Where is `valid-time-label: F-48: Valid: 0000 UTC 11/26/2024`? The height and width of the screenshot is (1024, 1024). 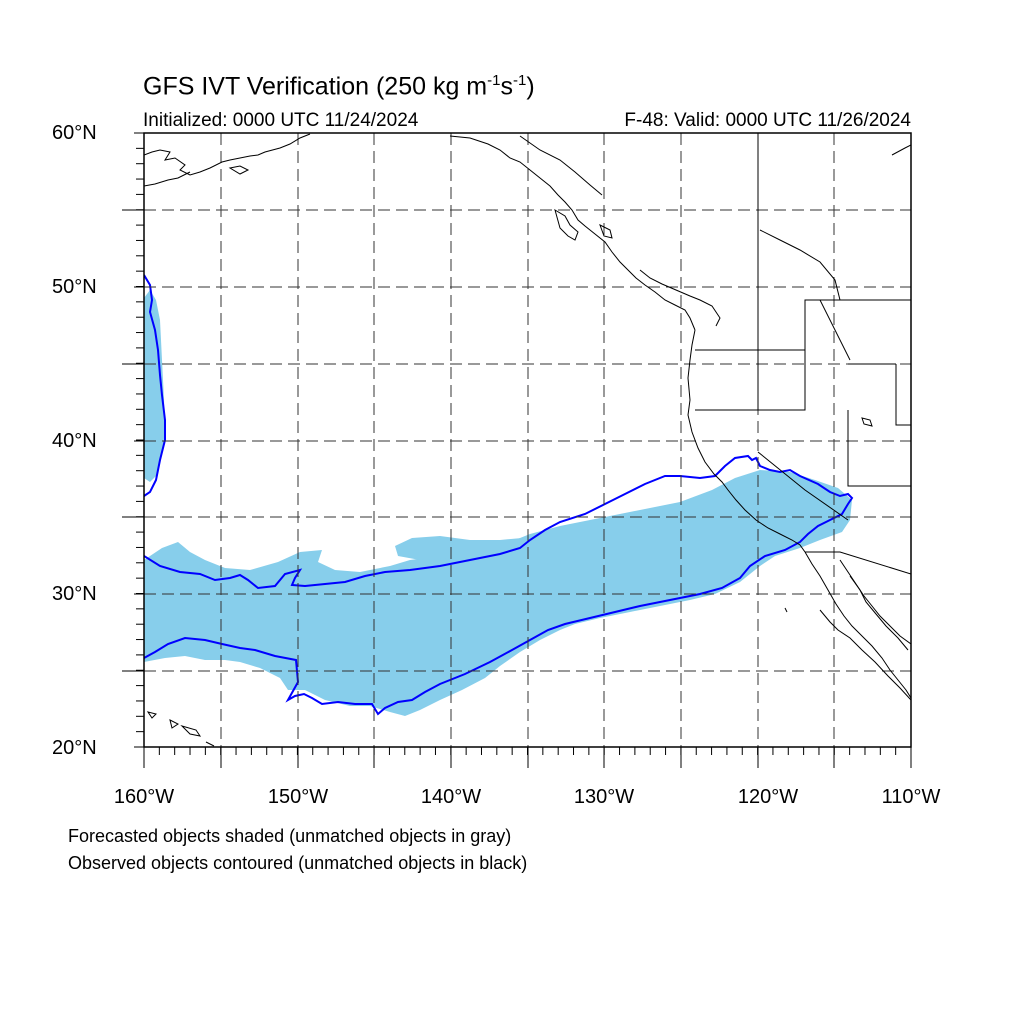
valid-time-label: F-48: Valid: 0000 UTC 11/26/2024 is located at coordinates (767, 120).